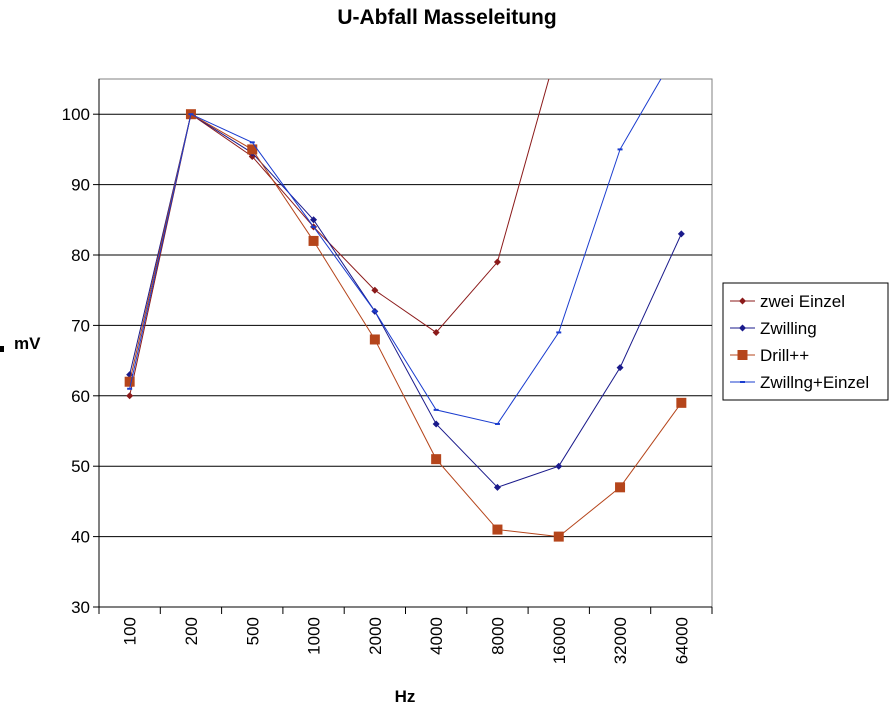 This screenshot has height=716, width=893. Describe the element at coordinates (191, 631) in the screenshot. I see `x-tick-label-200: 200` at that location.